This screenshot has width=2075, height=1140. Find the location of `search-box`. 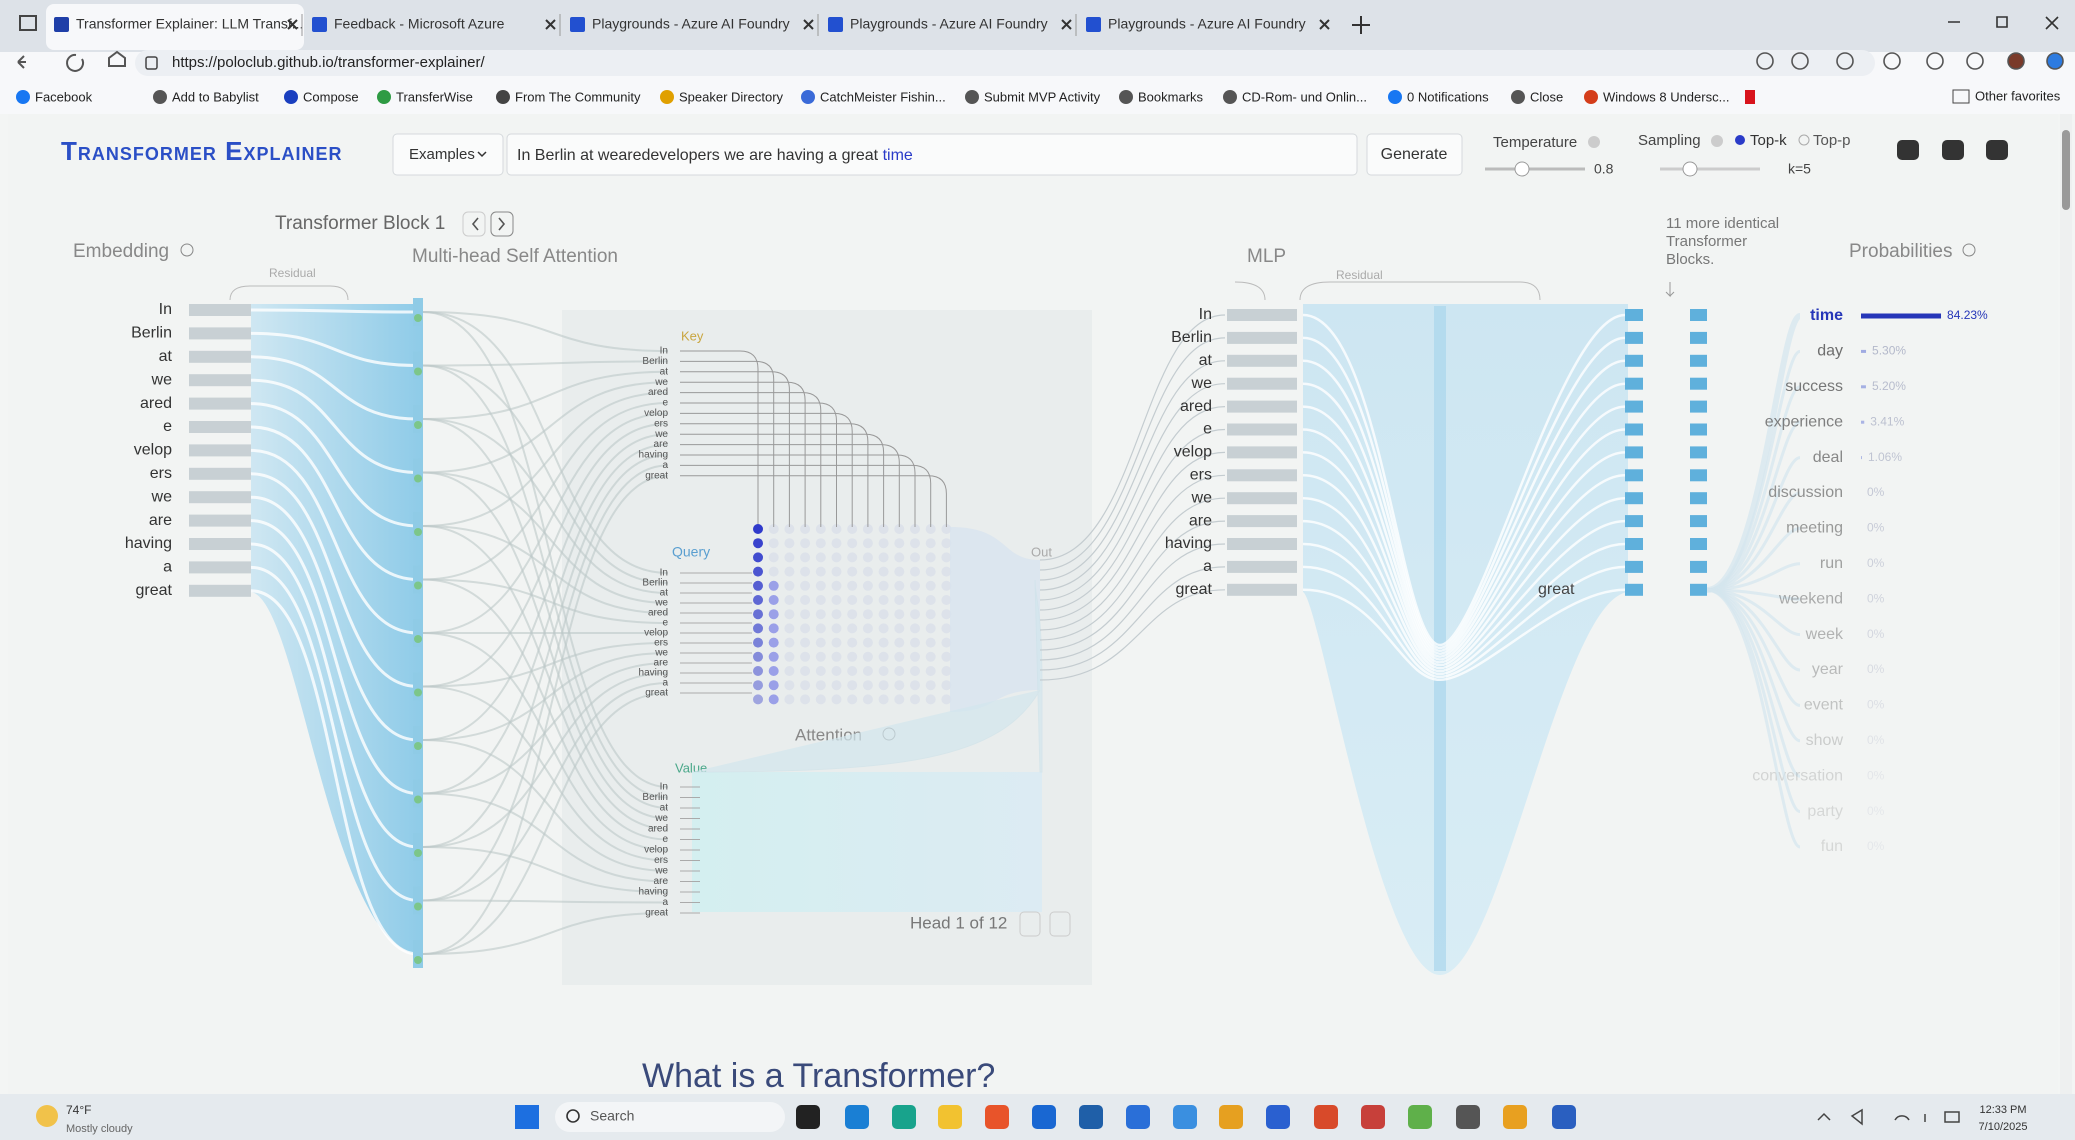

search-box is located at coordinates (670, 1117).